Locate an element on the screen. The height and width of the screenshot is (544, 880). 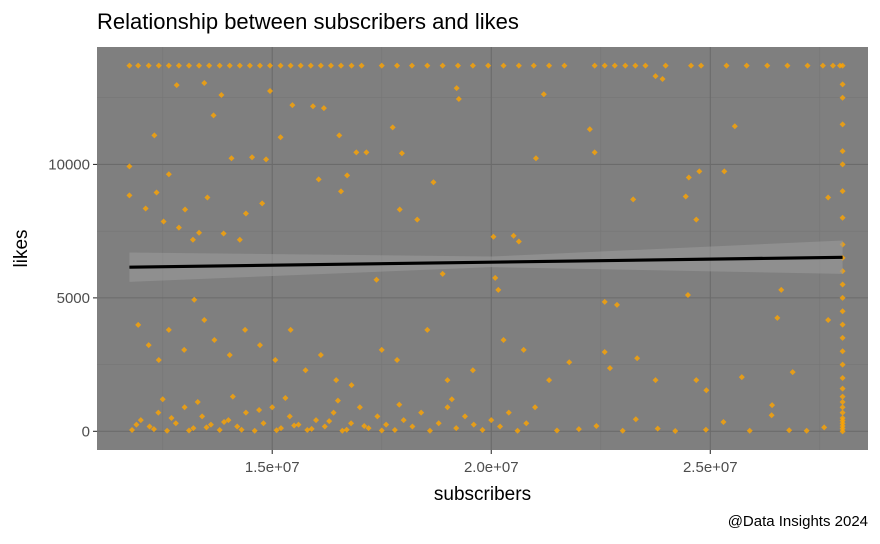
x-tick-label: 1.5e+07 is located at coordinates (272, 467).